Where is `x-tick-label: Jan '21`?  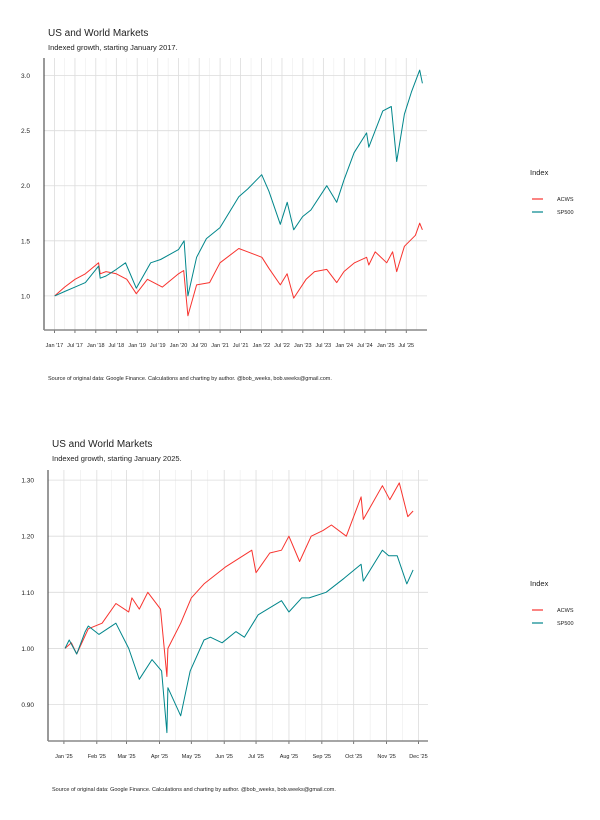
x-tick-label: Jan '21 is located at coordinates (220, 346).